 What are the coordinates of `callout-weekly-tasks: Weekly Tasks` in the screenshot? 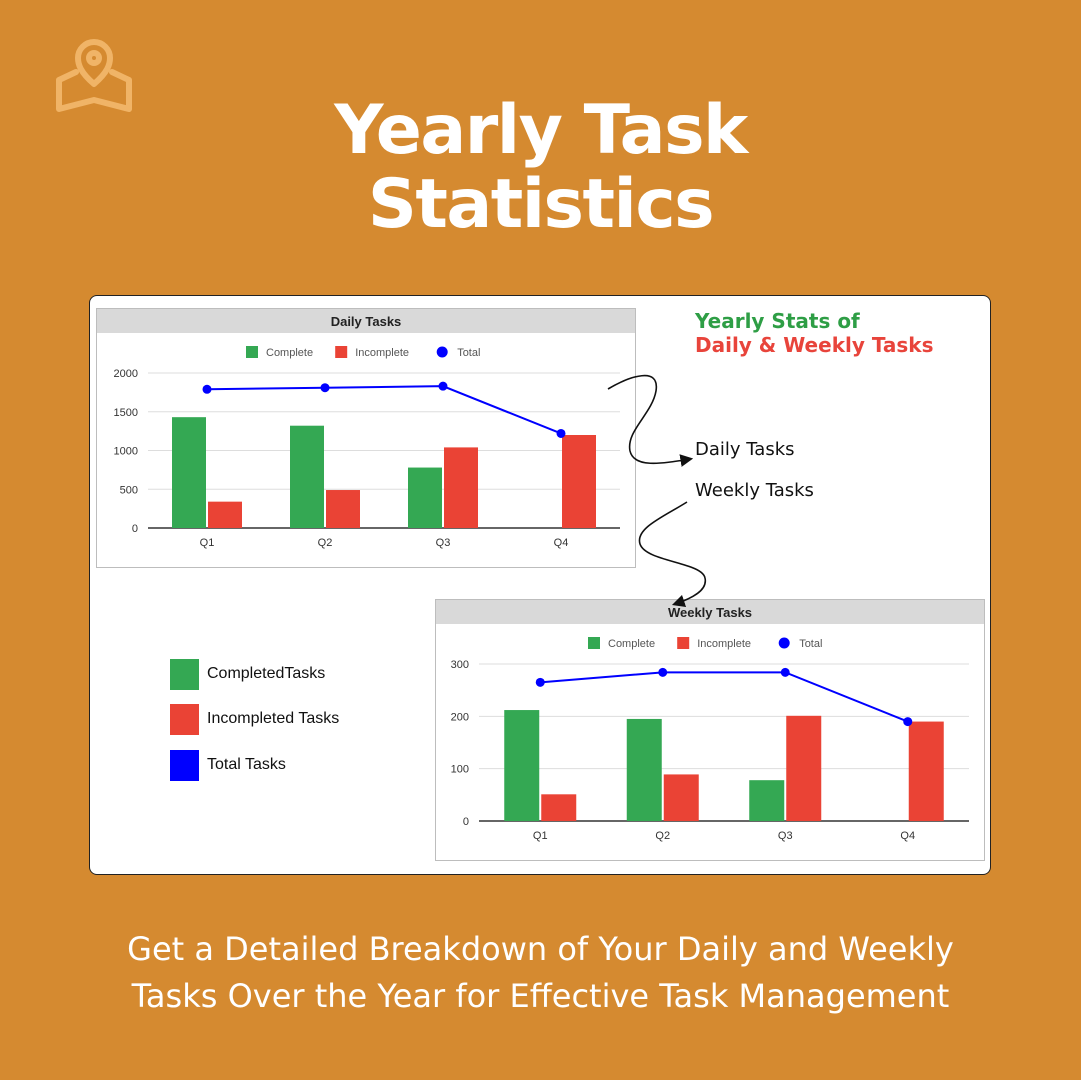 It's located at (754, 490).